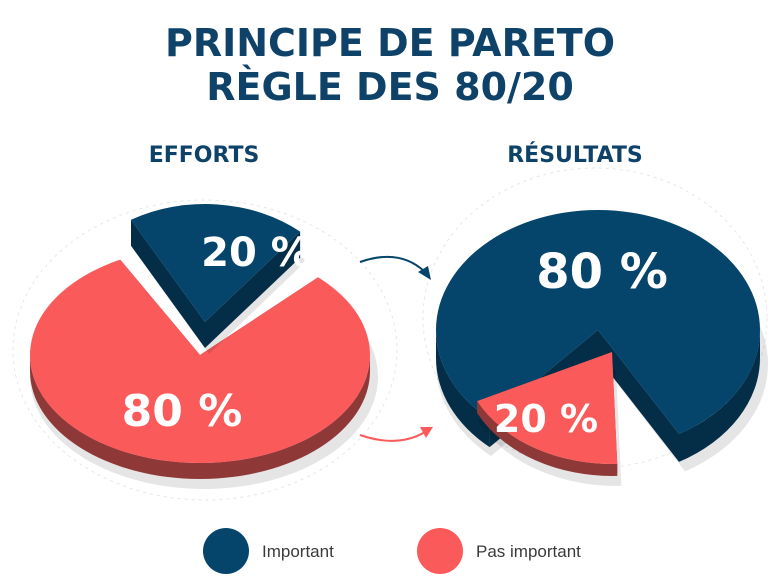 The width and height of the screenshot is (776, 579). I want to click on results-slice-not-important: 20 %, so click(549, 419).